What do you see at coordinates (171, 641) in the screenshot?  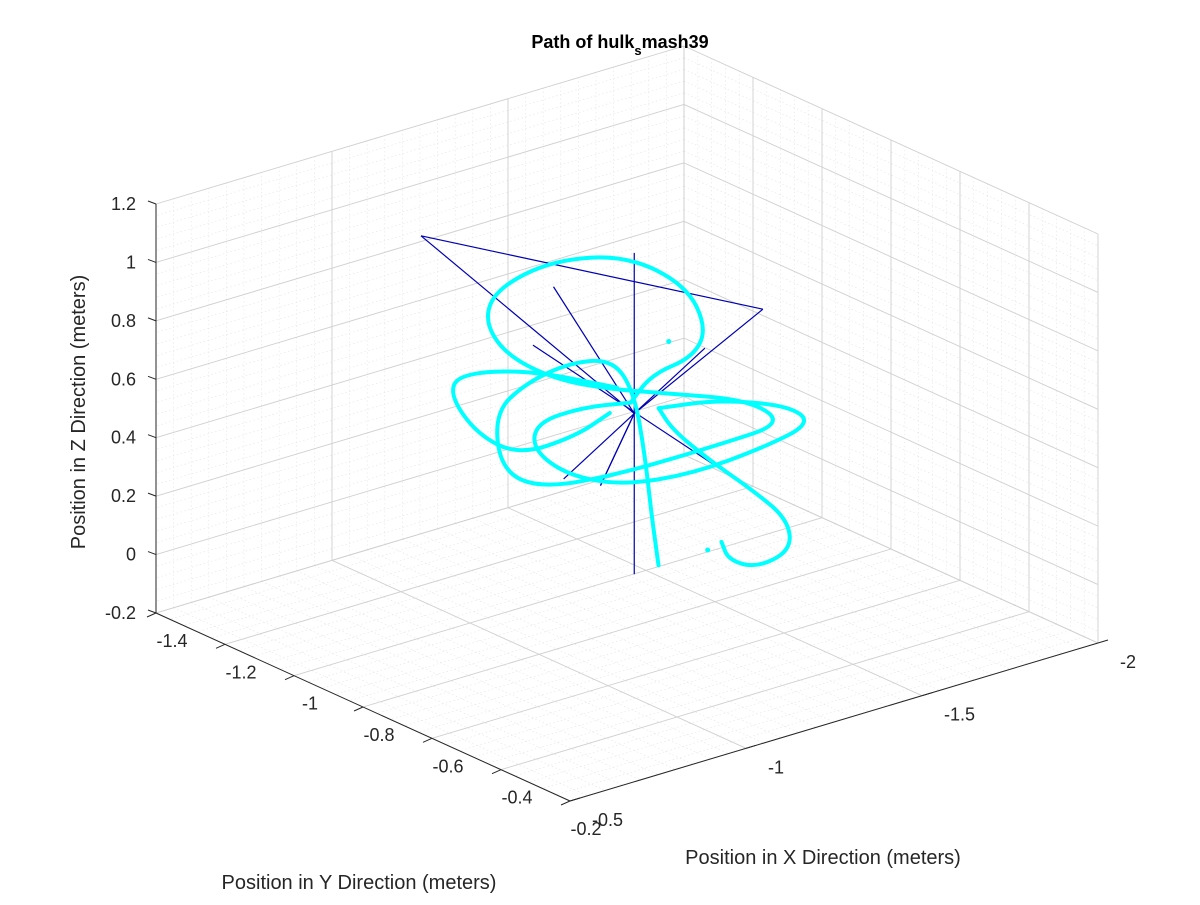 I see `x-tick-label: -1.4` at bounding box center [171, 641].